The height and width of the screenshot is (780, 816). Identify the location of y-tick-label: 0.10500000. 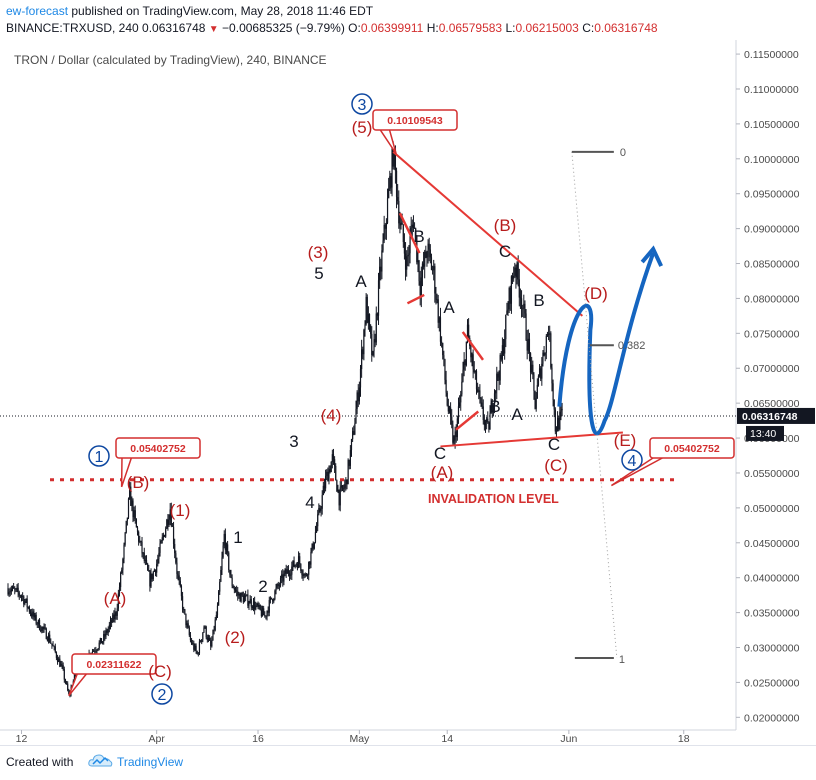
(772, 125).